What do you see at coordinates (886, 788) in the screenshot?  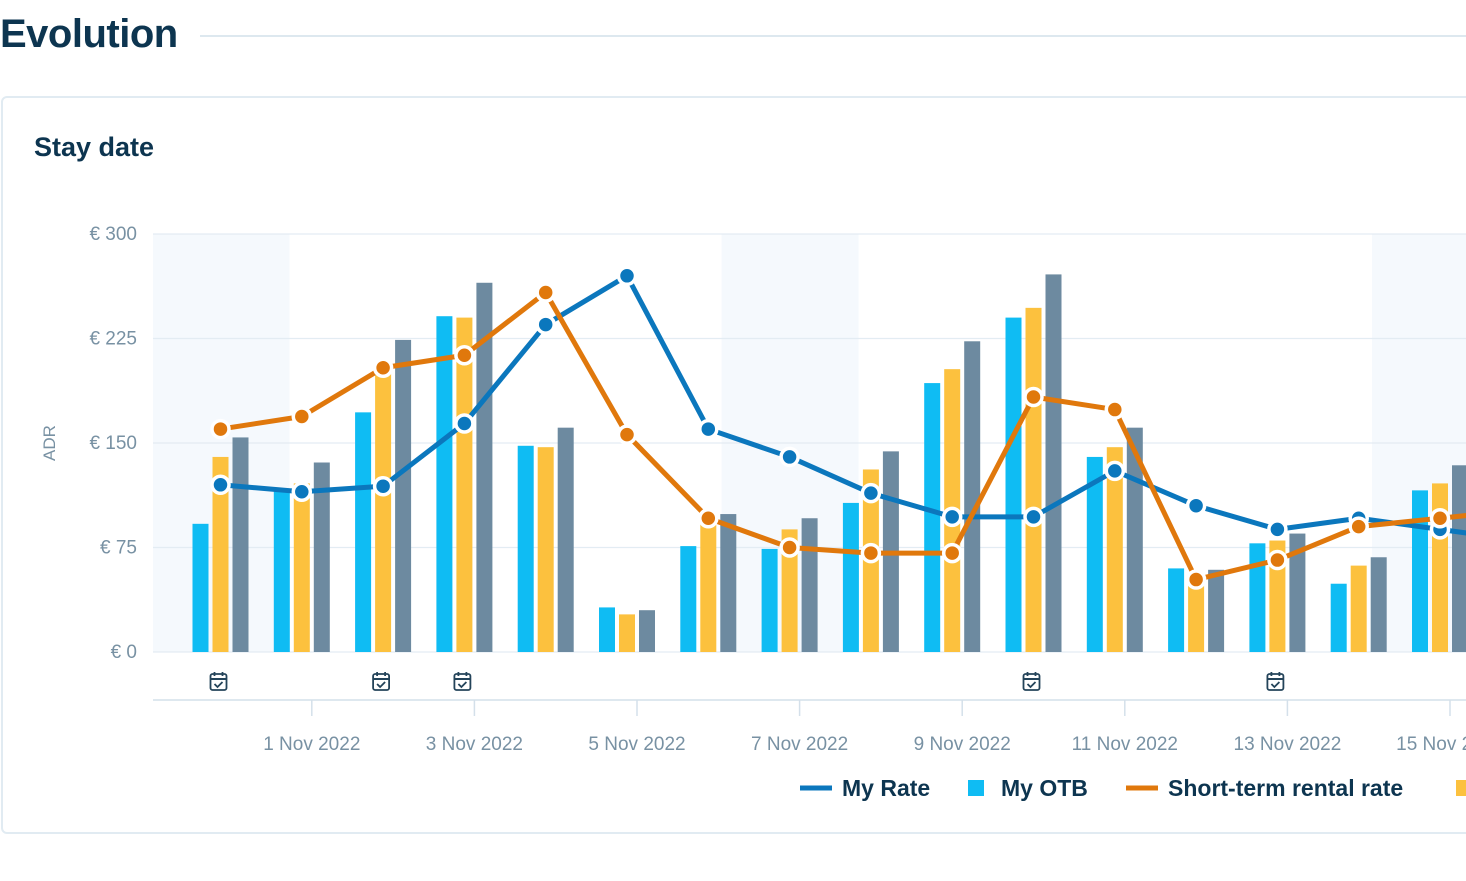 I see `legend-label: My Rate` at bounding box center [886, 788].